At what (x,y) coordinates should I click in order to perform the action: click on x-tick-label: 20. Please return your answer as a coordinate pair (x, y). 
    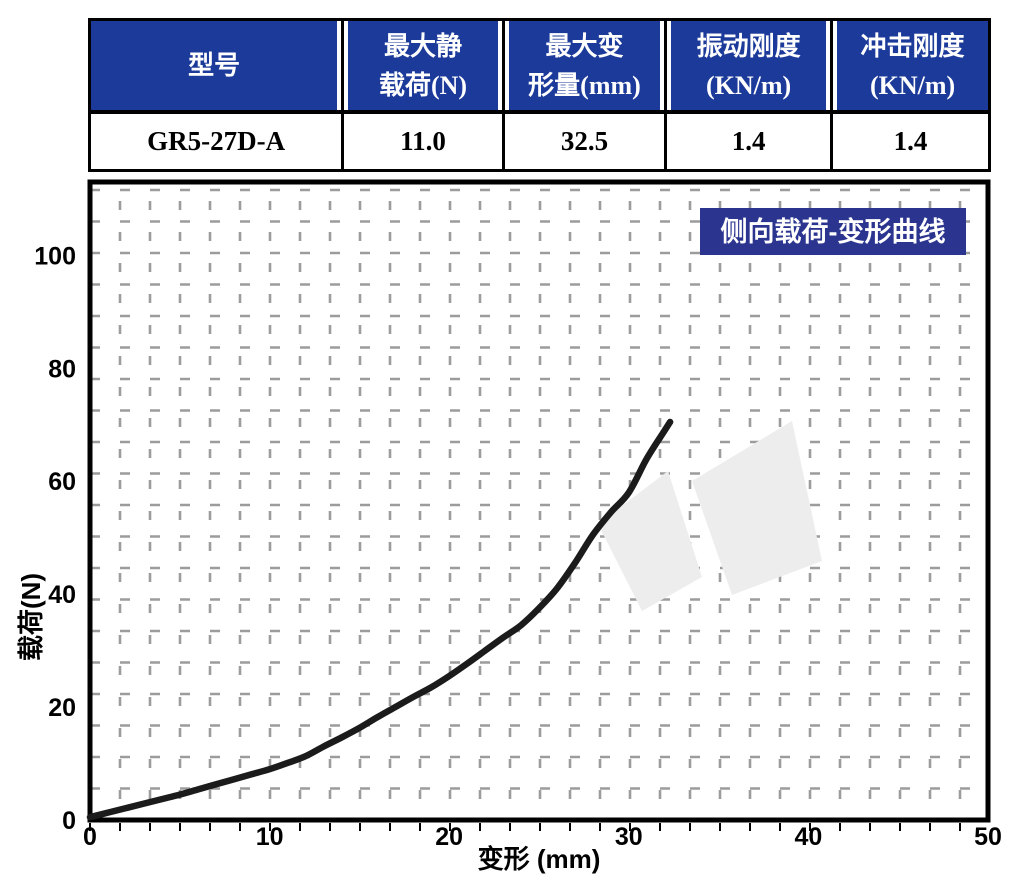
    Looking at the image, I should click on (449, 837).